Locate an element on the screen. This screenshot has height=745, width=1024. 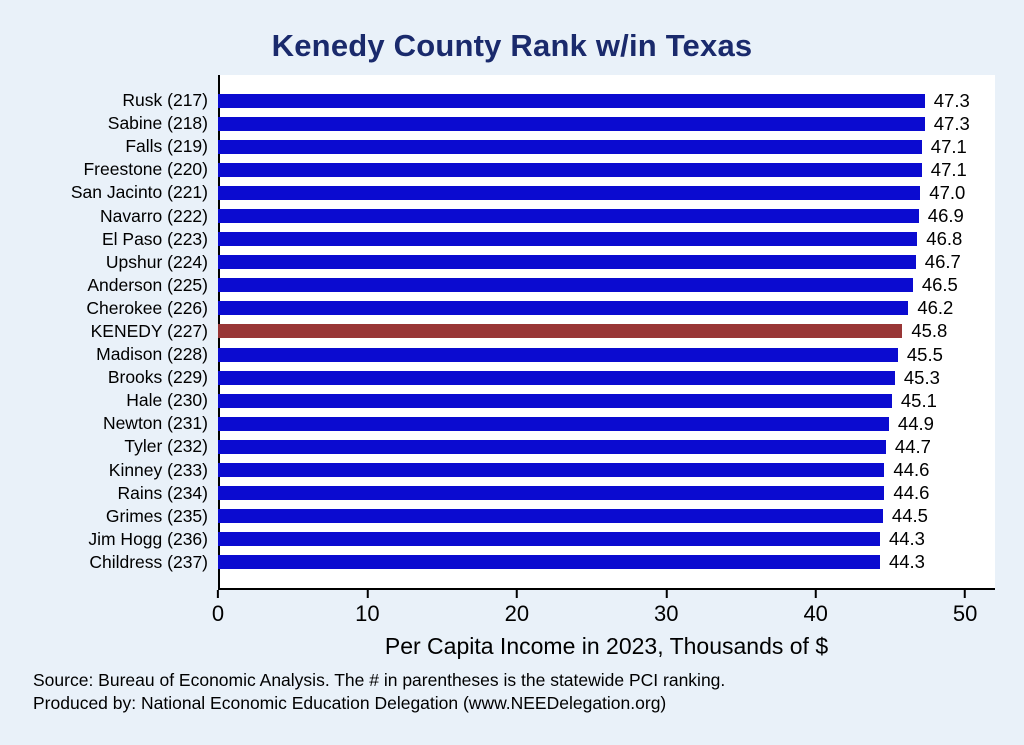
tick-label: 50 is located at coordinates (965, 613).